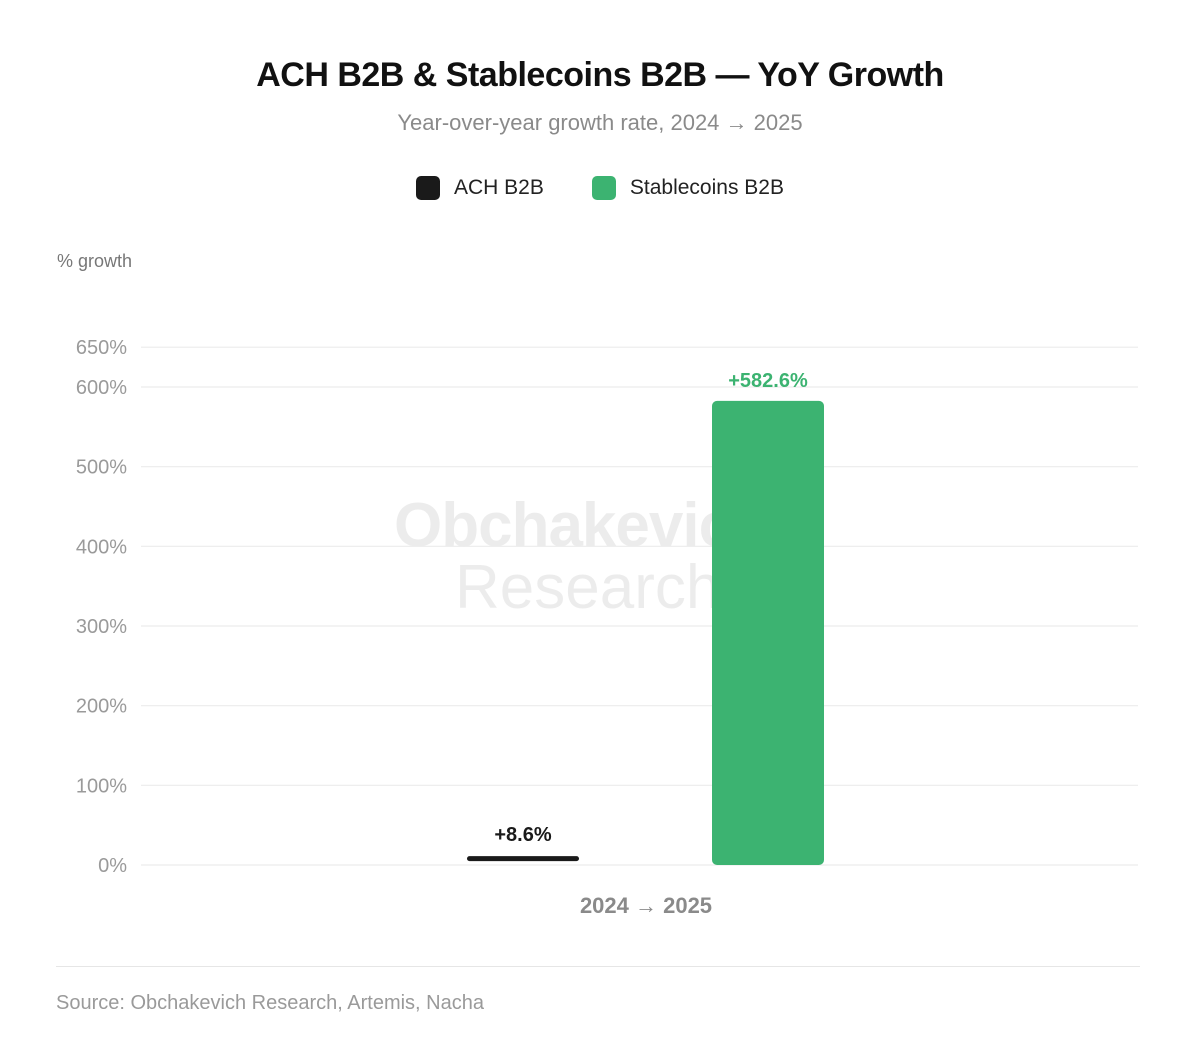 The image size is (1200, 1053). What do you see at coordinates (646, 905) in the screenshot?
I see `x-tick-label: 2024 → 2025` at bounding box center [646, 905].